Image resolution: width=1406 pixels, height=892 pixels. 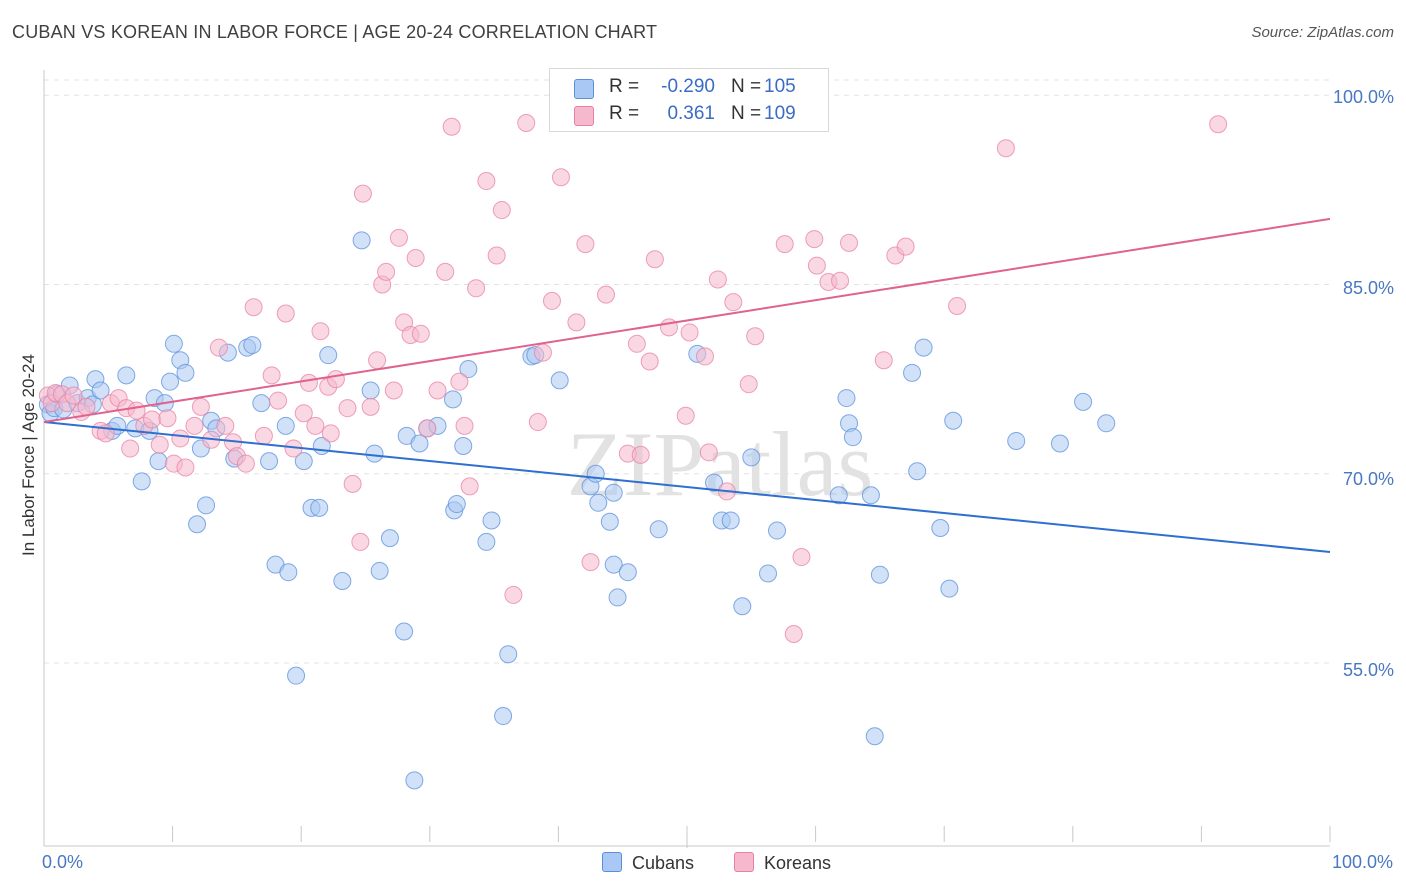 What do you see at coordinates (1322, 32) in the screenshot?
I see `source-label: Source: ZipAtlas.com` at bounding box center [1322, 32].